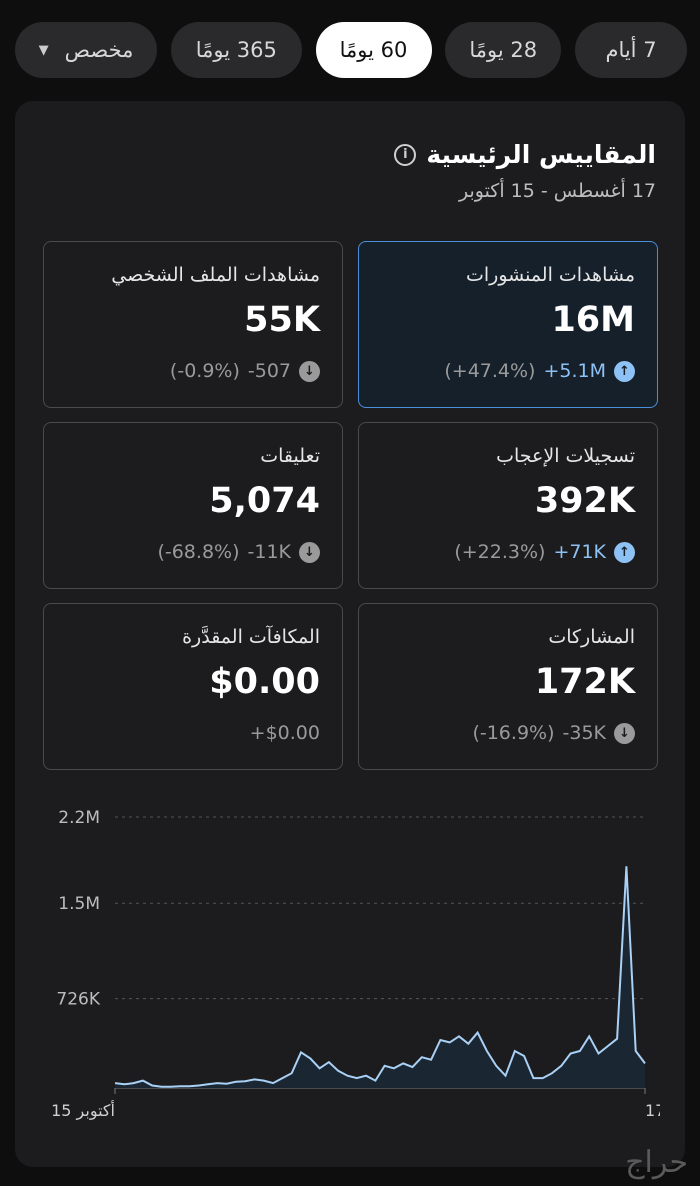  I want to click on metric-delta: -507, so click(269, 371).